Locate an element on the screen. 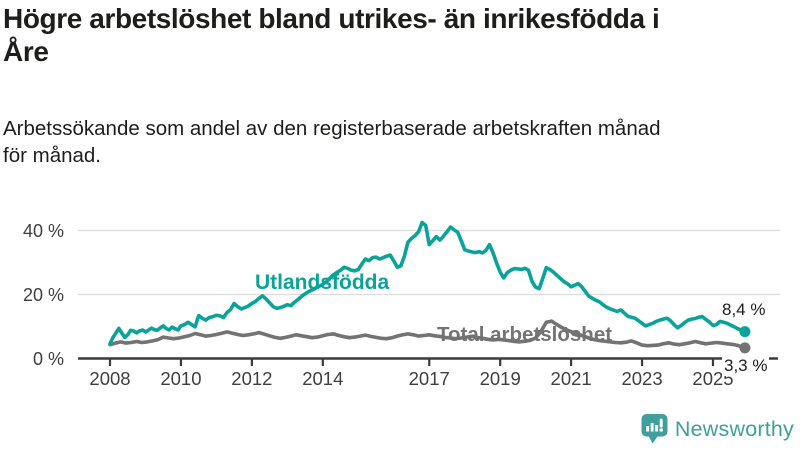  bar-chart-speech-bubble-icon is located at coordinates (654, 429).